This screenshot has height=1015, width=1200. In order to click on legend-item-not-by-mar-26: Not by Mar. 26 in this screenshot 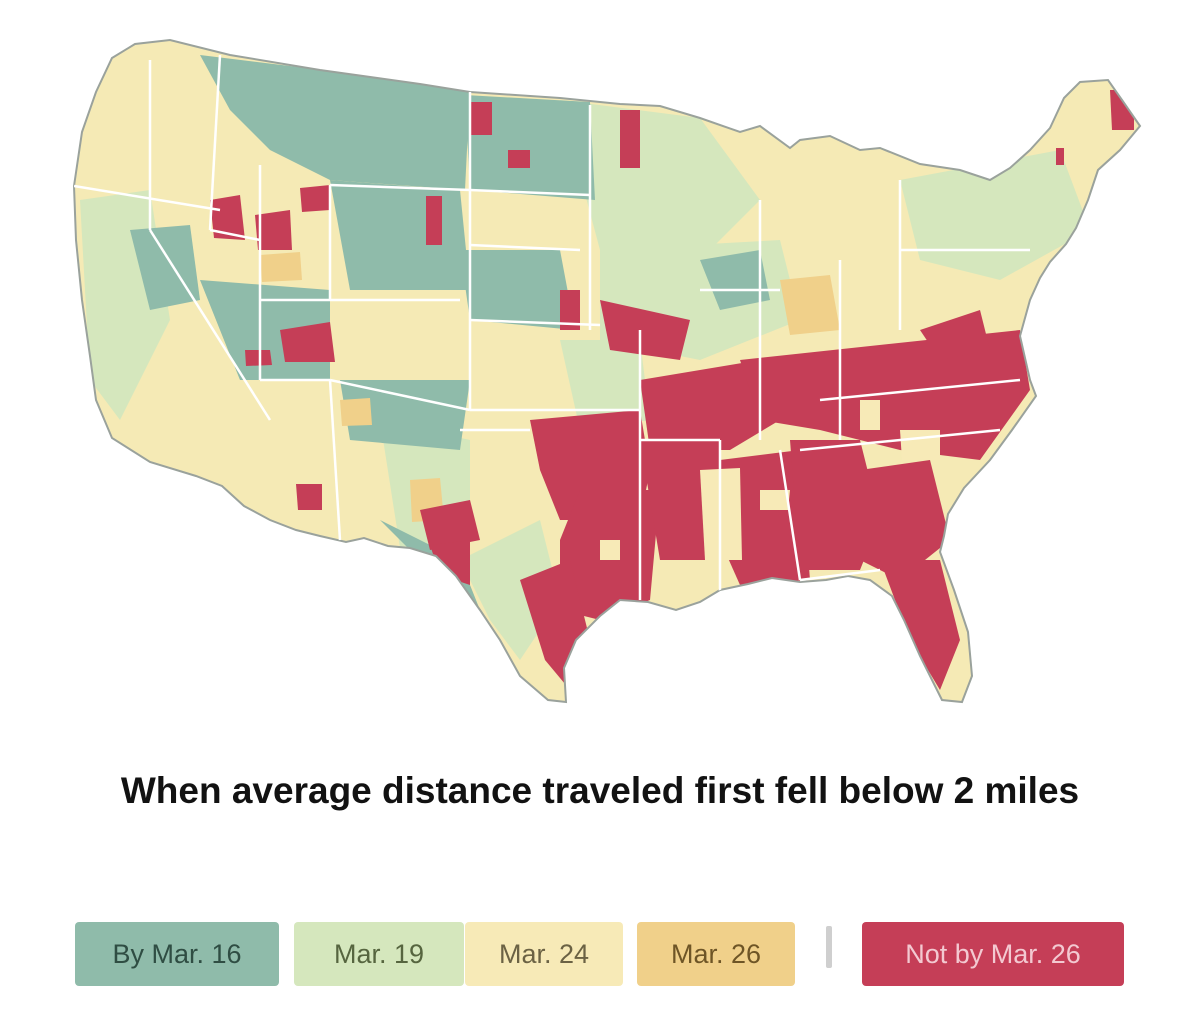, I will do `click(993, 954)`.